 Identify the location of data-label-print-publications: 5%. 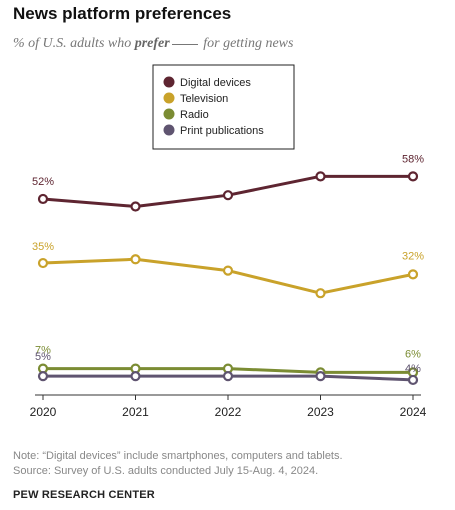
(43, 357).